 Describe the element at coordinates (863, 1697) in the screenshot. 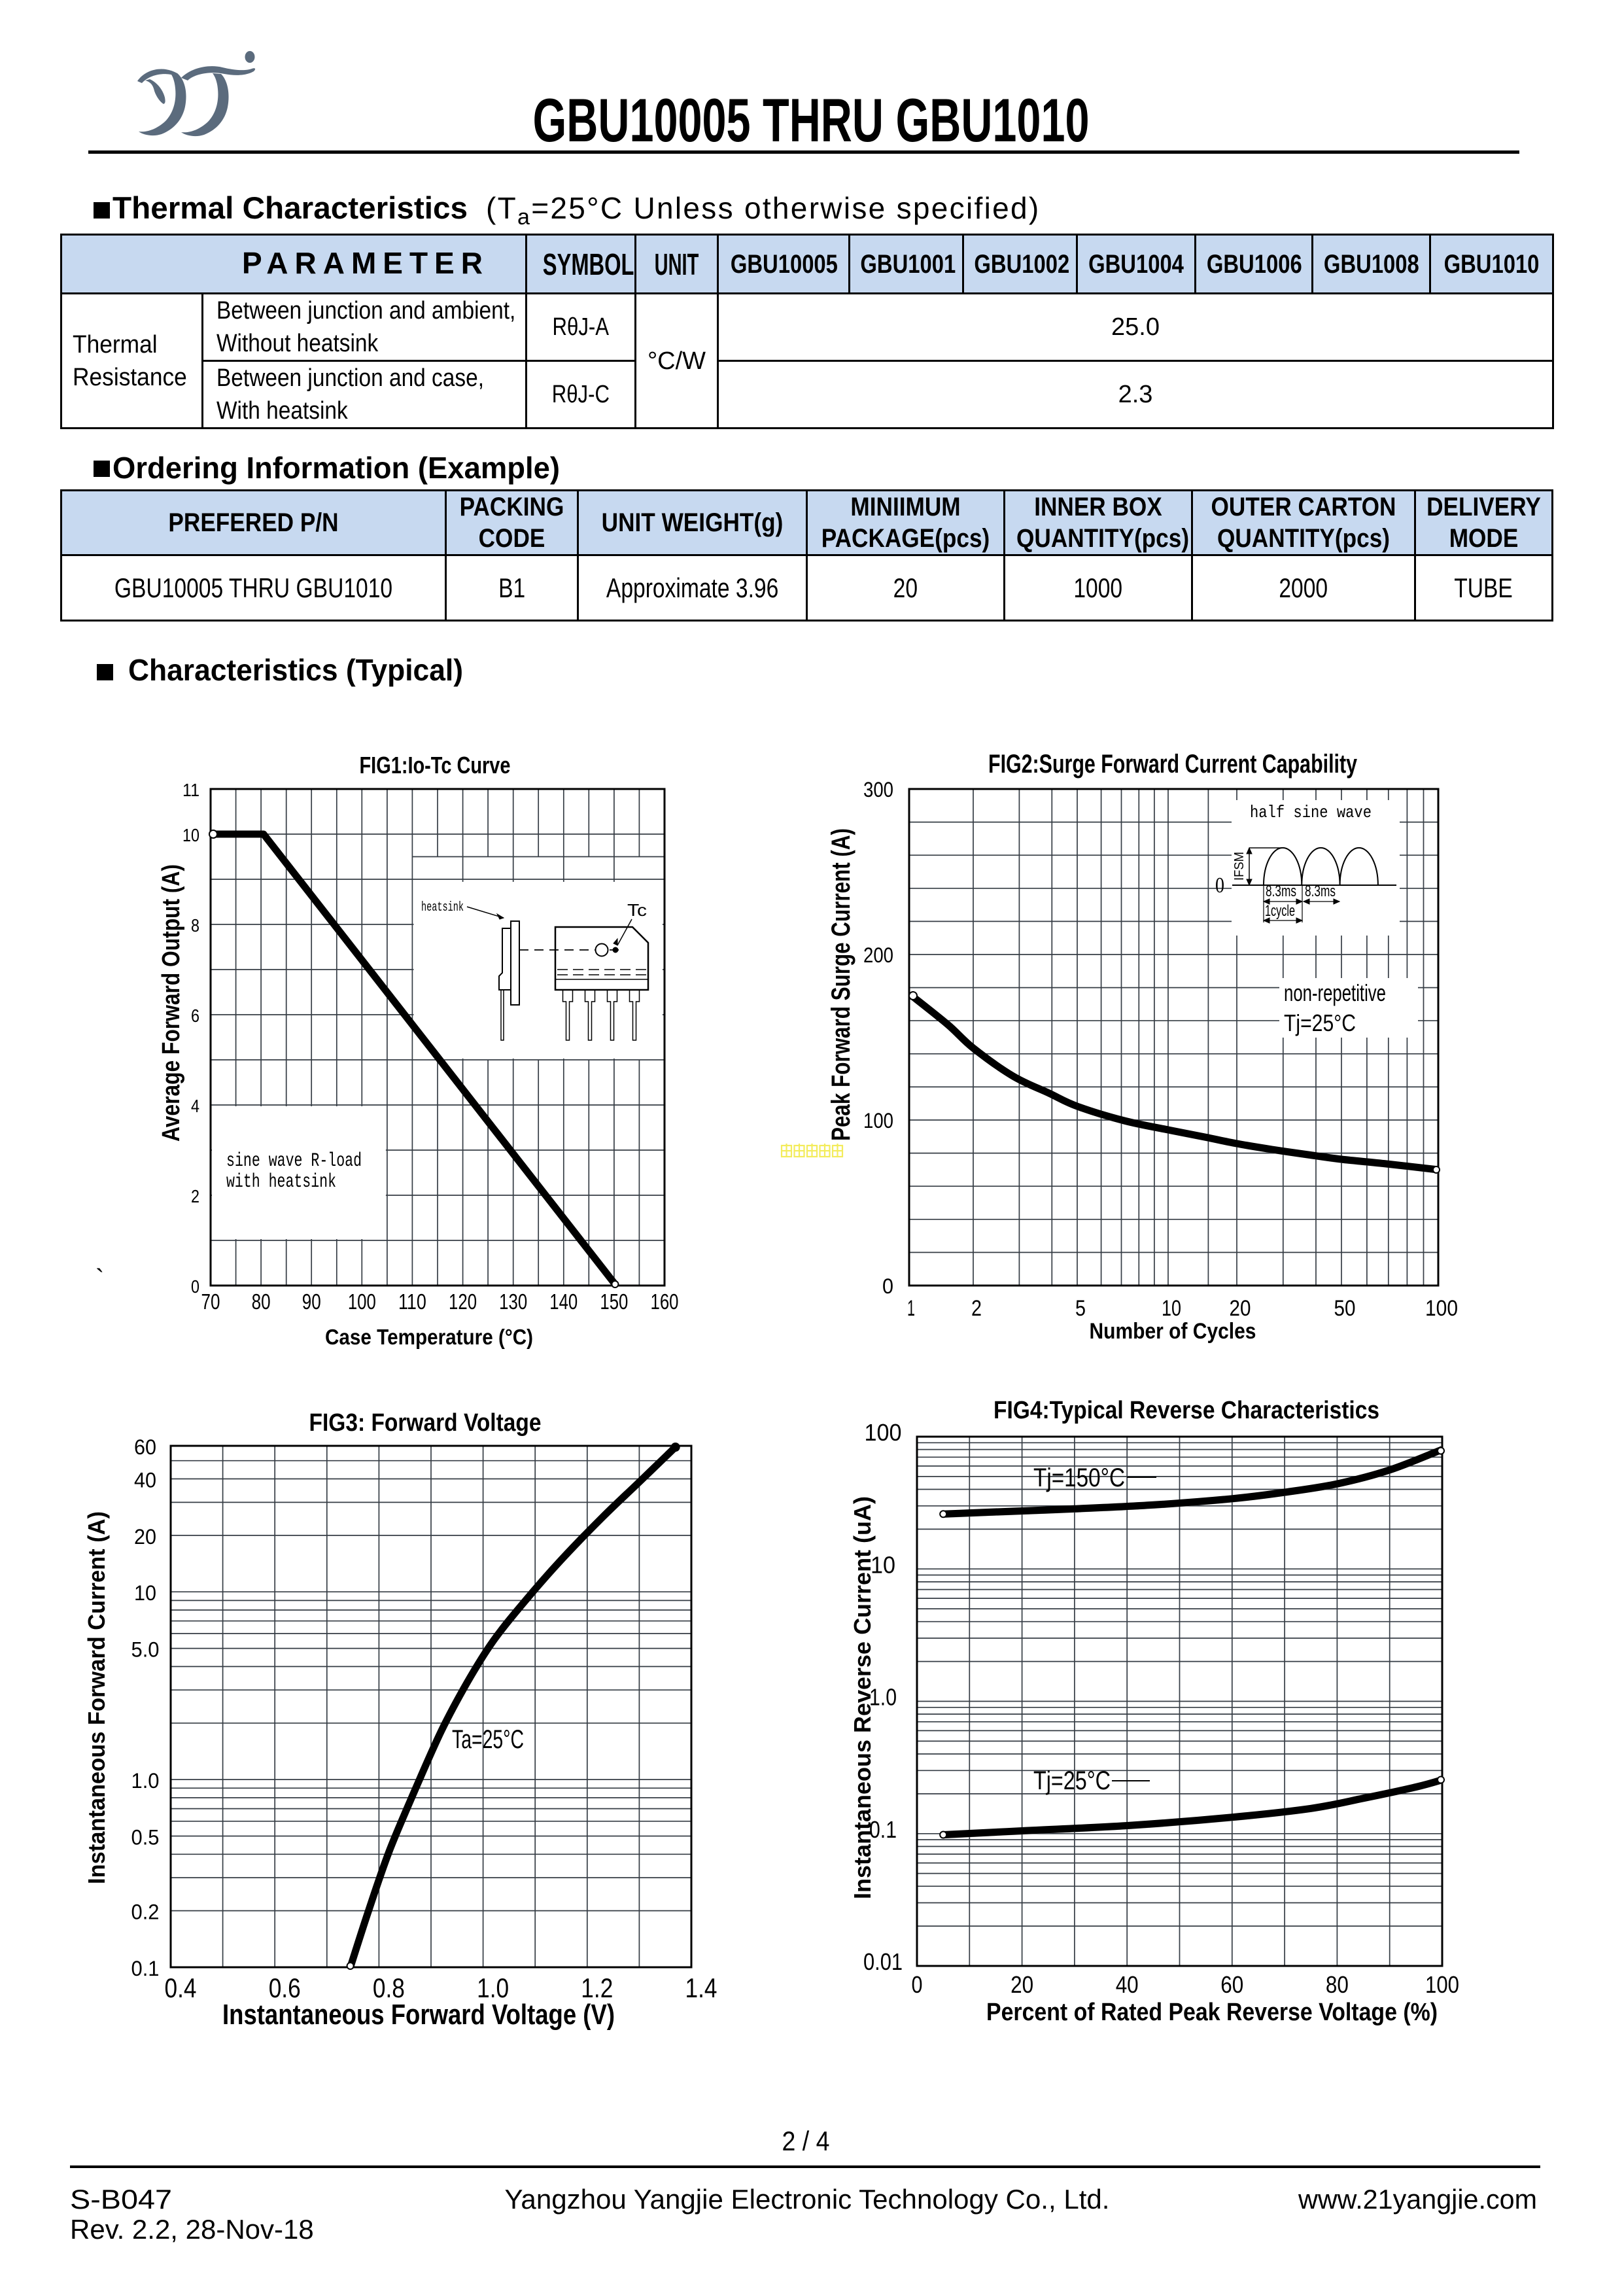

I see `svg-text:Instantaneous Reverse Current: Instantaneous Reverse Current (uA)` at that location.